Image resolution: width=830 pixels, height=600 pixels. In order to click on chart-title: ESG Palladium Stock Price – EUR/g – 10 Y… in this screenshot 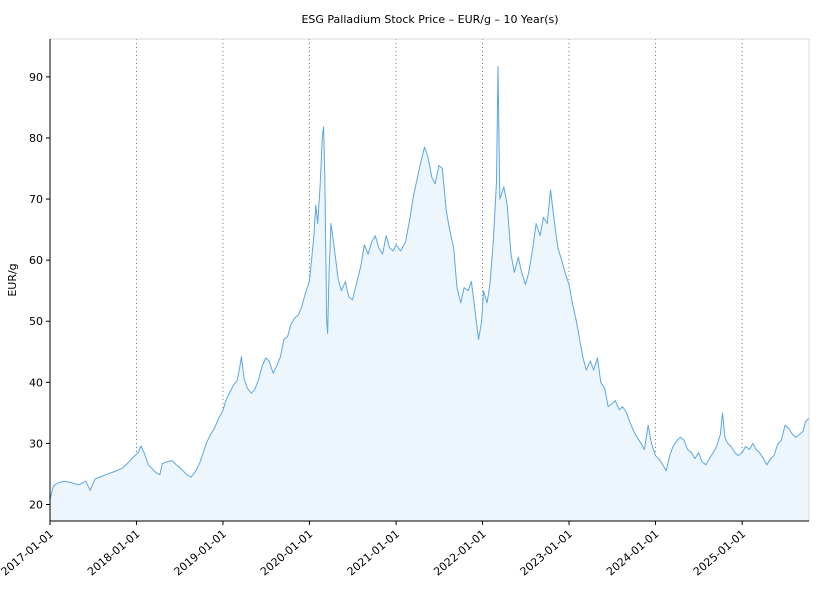, I will do `click(429, 19)`.